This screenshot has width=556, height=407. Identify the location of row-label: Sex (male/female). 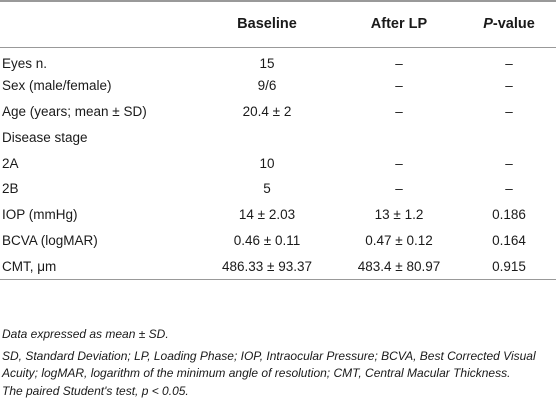
(57, 86).